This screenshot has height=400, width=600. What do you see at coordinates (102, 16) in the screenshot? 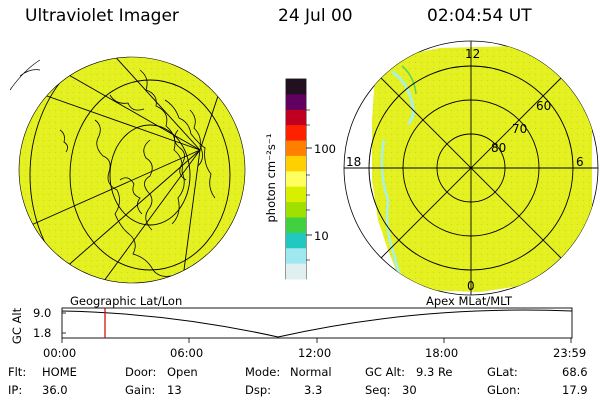
I see `instrument-title: Ultraviolet Imager` at bounding box center [102, 16].